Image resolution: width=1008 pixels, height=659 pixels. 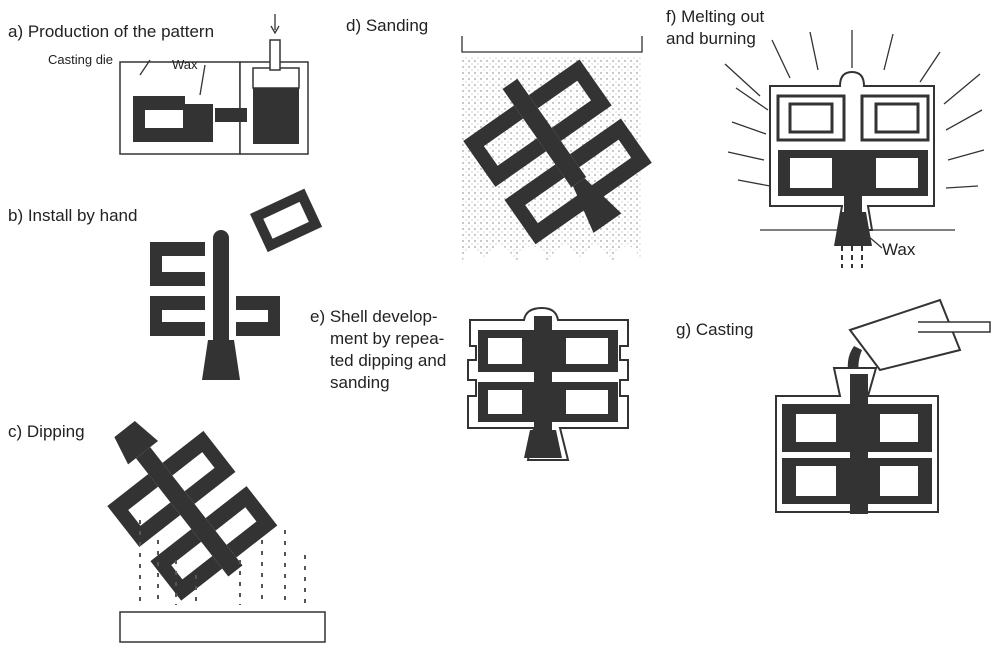 I want to click on wax-label: Wax, so click(x=185, y=64).